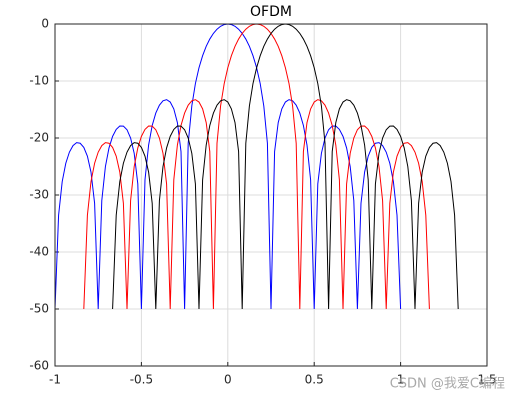 Image resolution: width=520 pixels, height=403 pixels. What do you see at coordinates (141, 380) in the screenshot?
I see `x-tick-label: -0.5` at bounding box center [141, 380].